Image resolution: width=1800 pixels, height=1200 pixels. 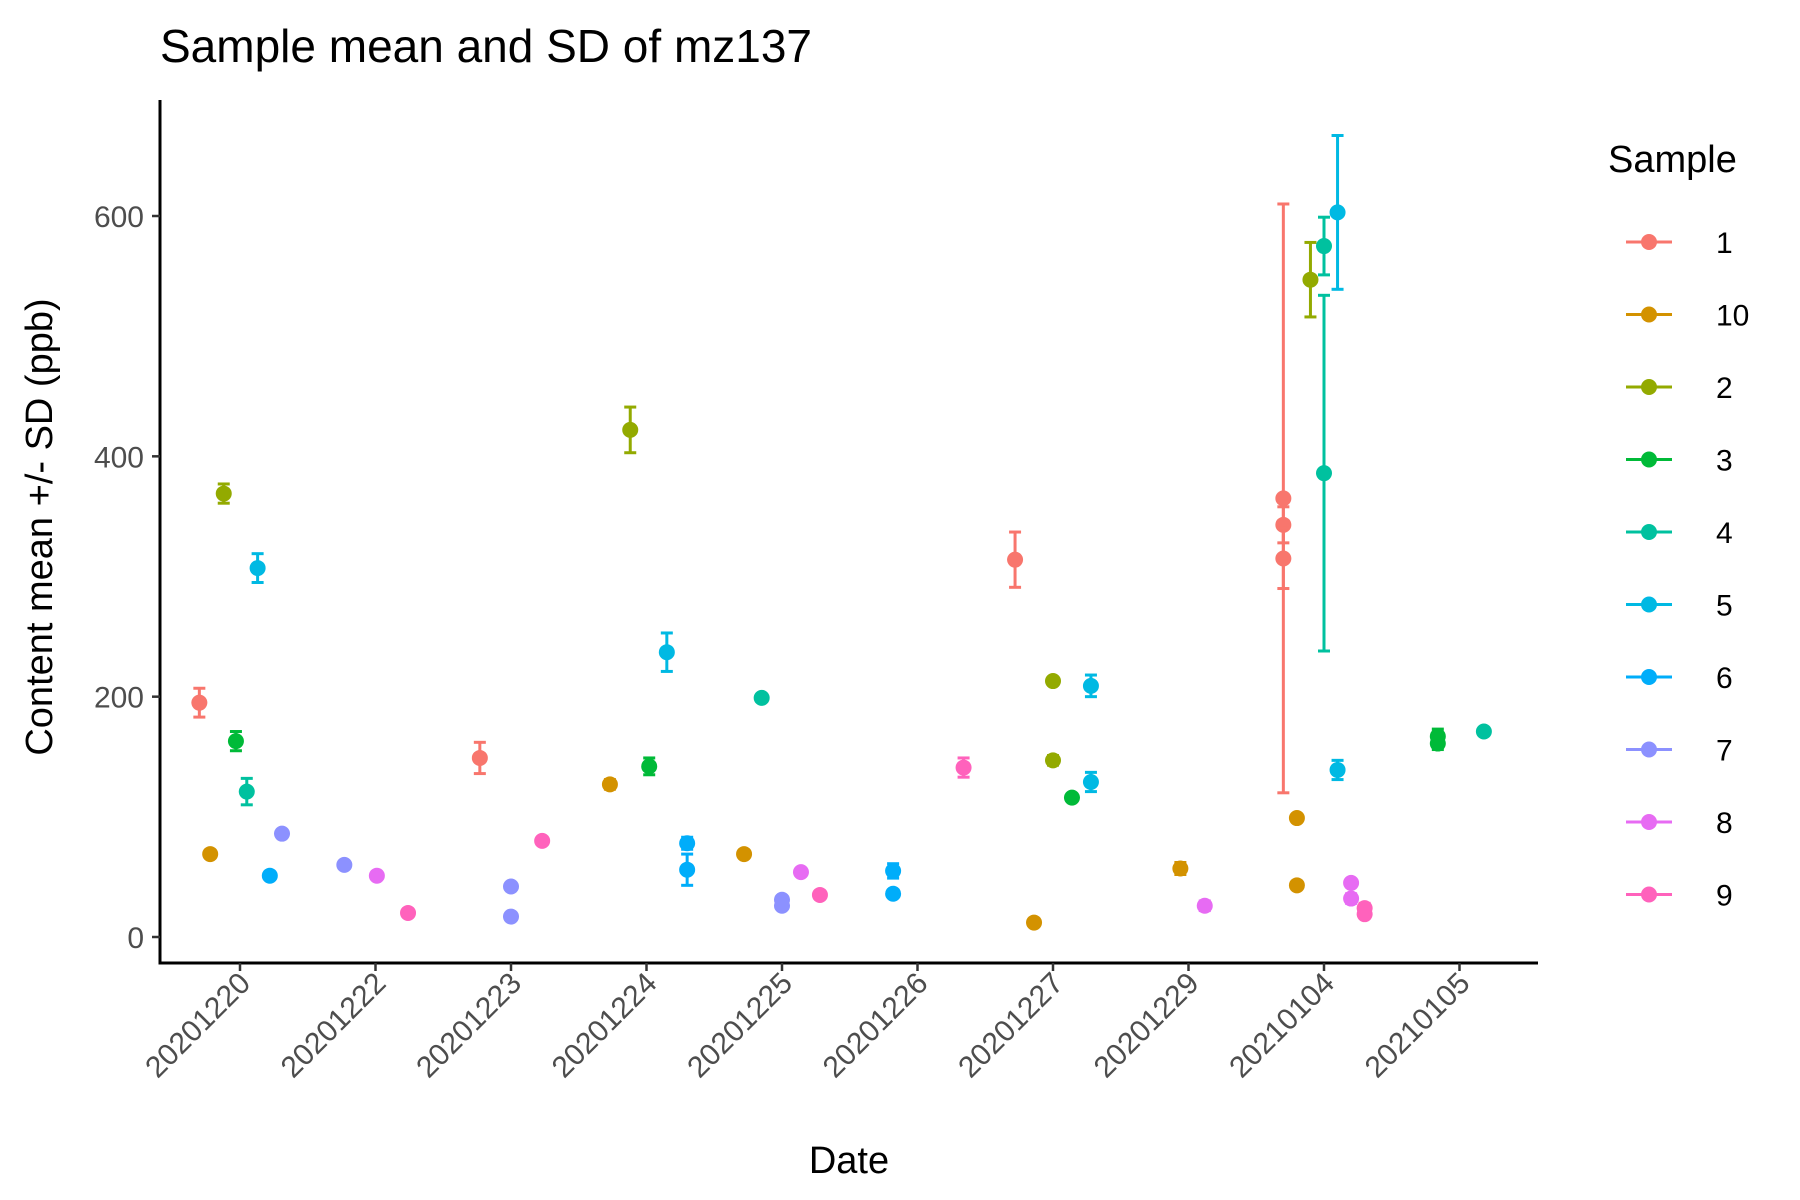 What do you see at coordinates (1679, 243) in the screenshot?
I see `legend-item-1: 1` at bounding box center [1679, 243].